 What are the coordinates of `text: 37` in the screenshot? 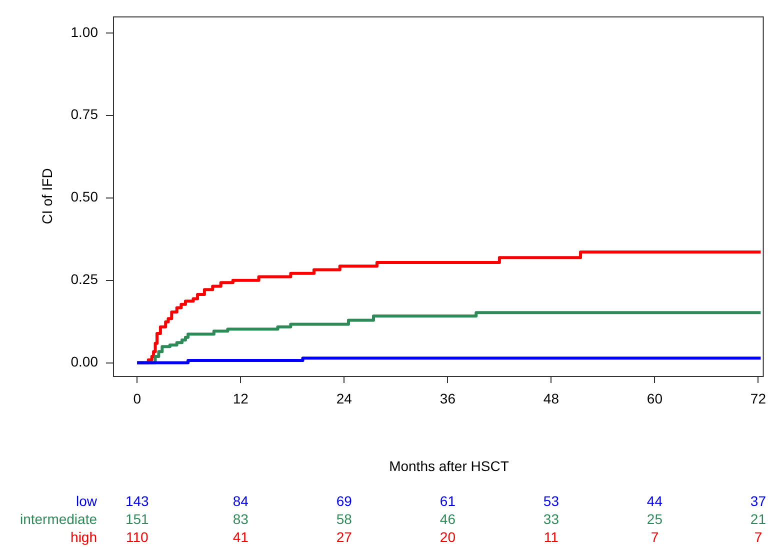 It's located at (758, 500).